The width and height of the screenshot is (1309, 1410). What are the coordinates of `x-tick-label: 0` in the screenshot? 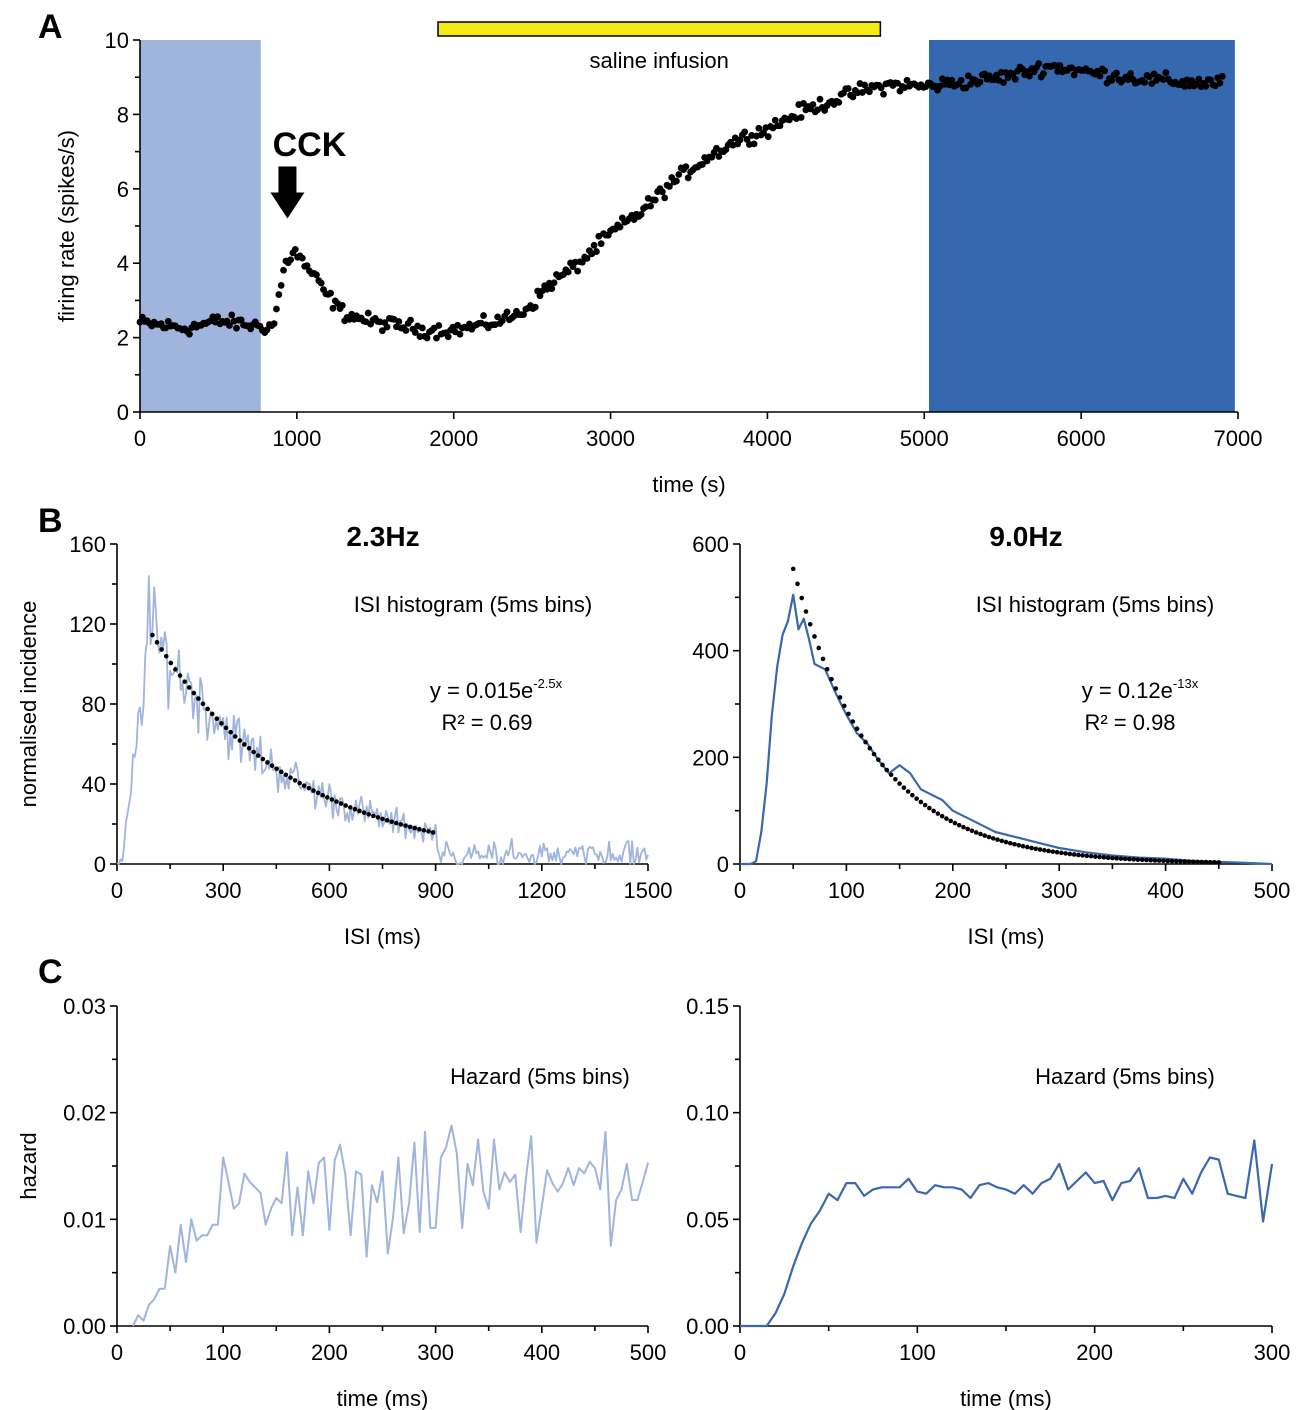 It's located at (117, 890).